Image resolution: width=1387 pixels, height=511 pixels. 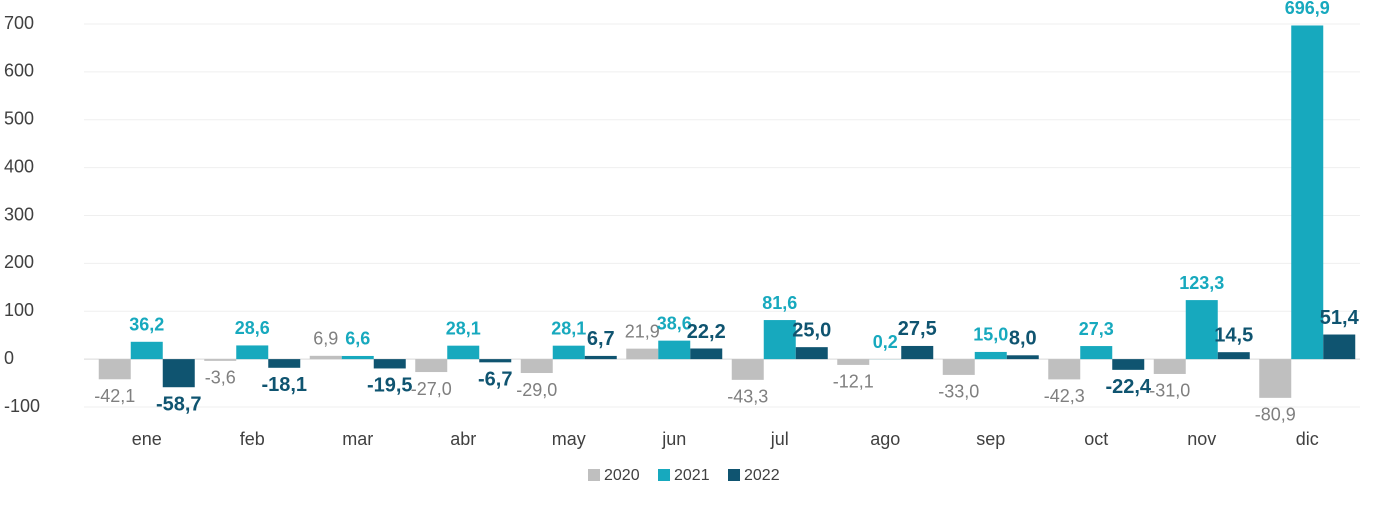 I want to click on data-label: 38,6, so click(x=674, y=323).